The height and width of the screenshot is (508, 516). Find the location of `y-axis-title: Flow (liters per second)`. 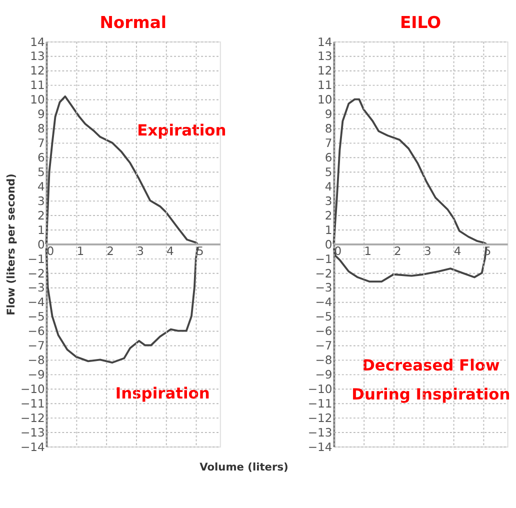

y-axis-title: Flow (liters per second) is located at coordinates (12, 245).